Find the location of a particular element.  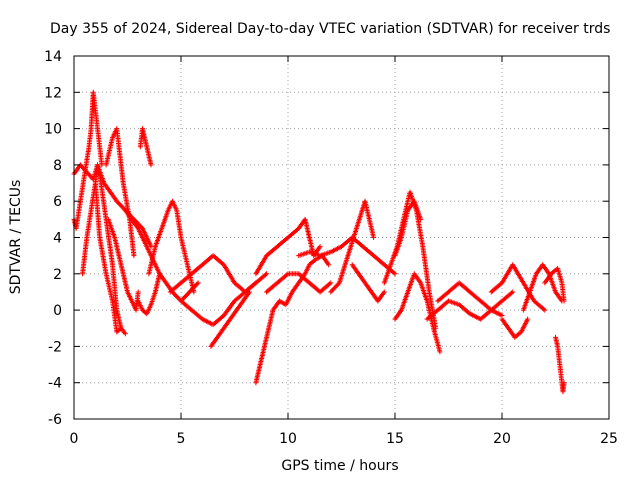

y-tick-label: 14 is located at coordinates (53, 57).